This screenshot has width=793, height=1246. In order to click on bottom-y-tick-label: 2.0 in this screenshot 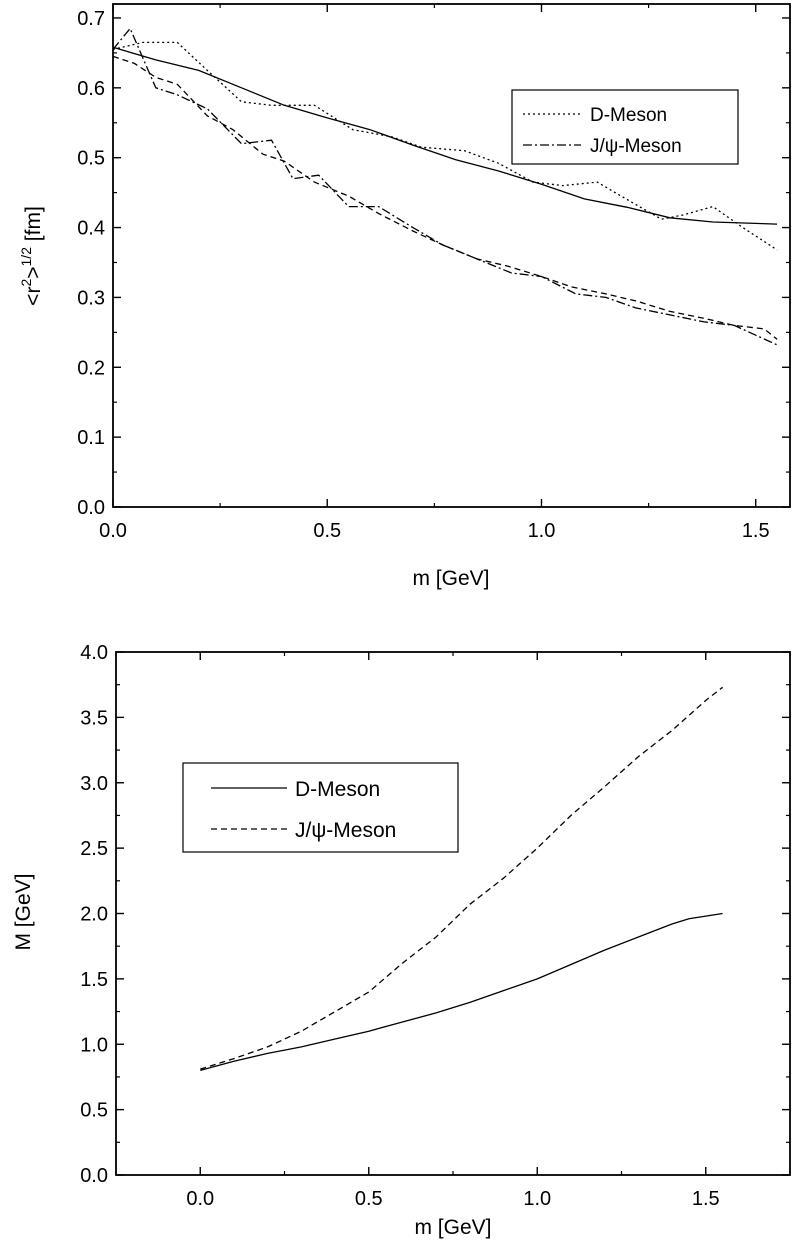, I will do `click(94, 915)`.